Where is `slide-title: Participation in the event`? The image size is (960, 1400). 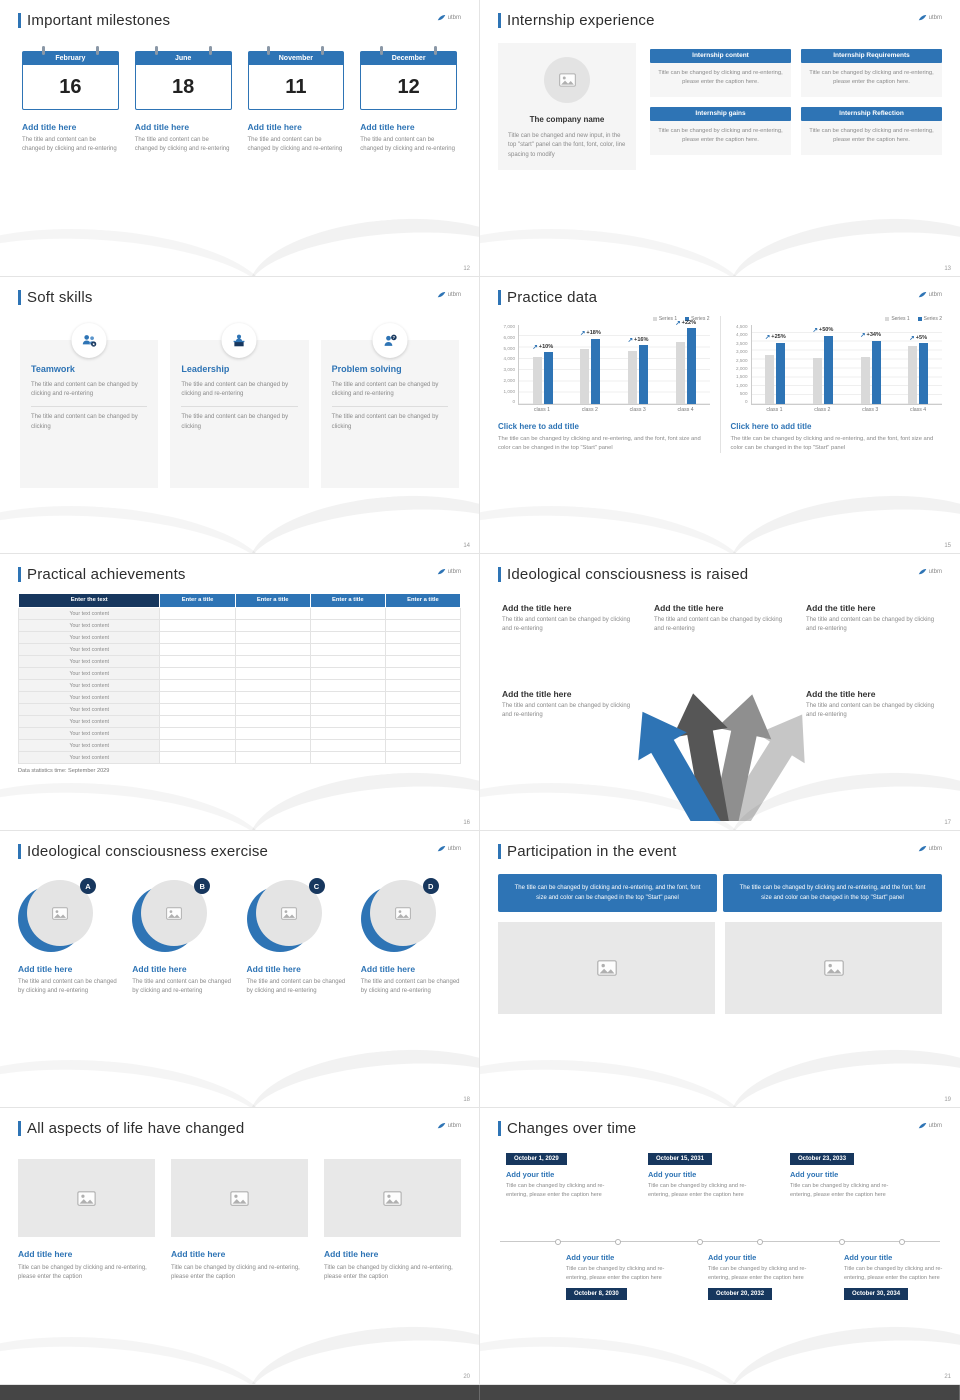
slide-title: Participation in the event is located at coordinates (592, 851).